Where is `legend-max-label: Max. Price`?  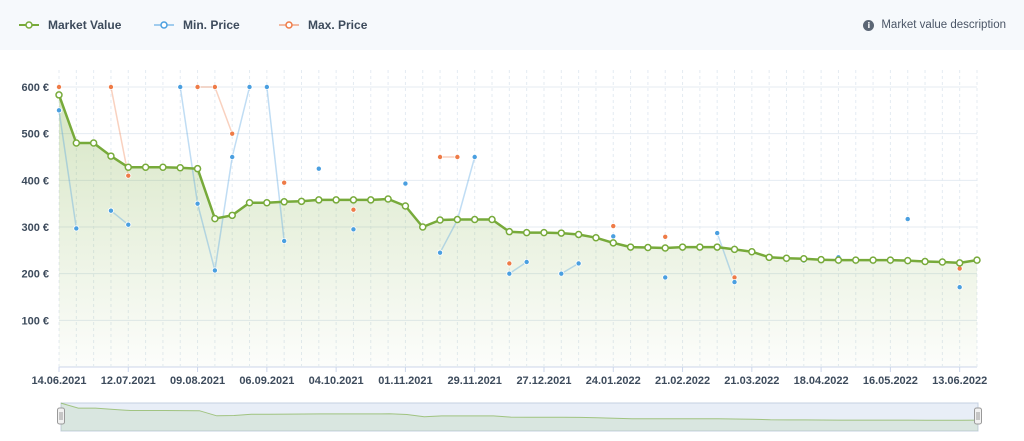
legend-max-label: Max. Price is located at coordinates (338, 25).